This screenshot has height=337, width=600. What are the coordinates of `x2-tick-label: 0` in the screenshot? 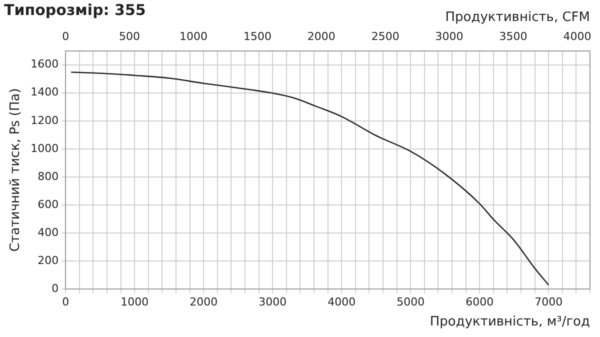 It's located at (66, 37).